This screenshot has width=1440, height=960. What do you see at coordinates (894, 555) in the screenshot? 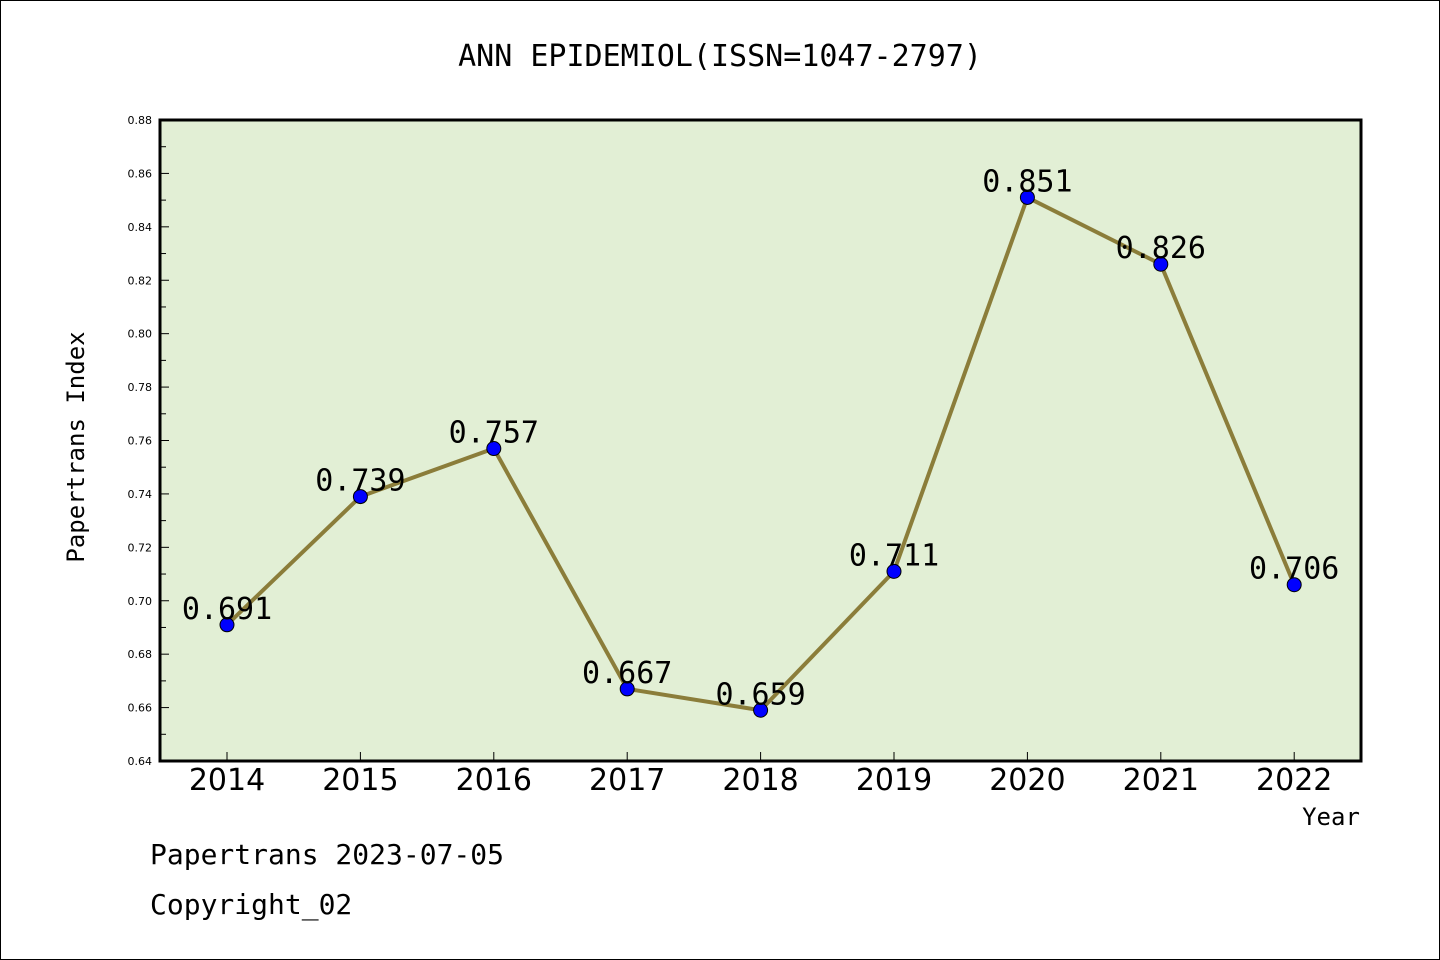
I see `data-label: 0.711` at bounding box center [894, 555].